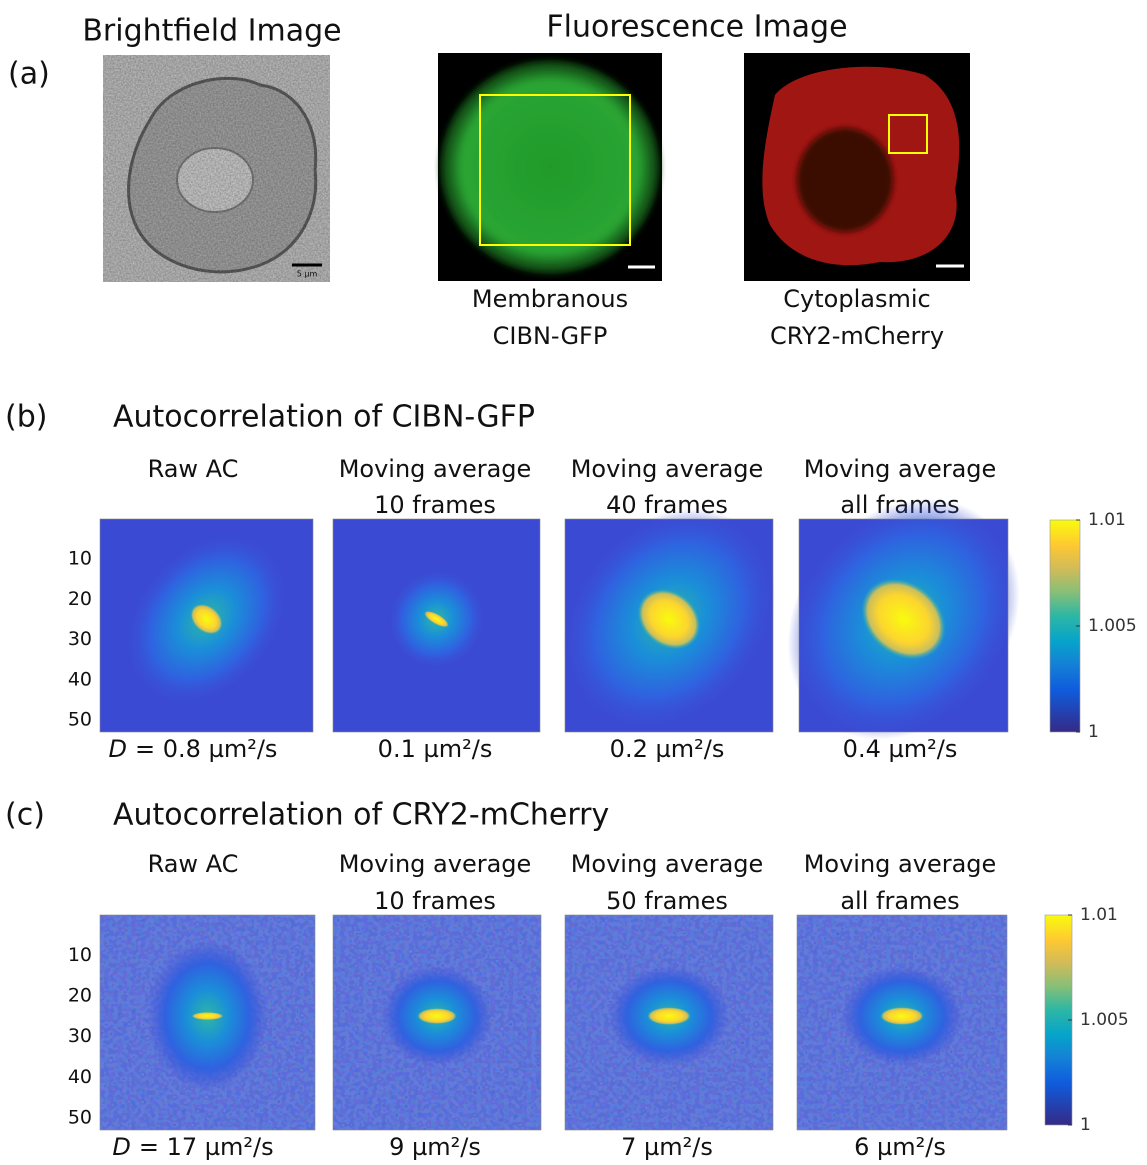 This screenshot has width=1147, height=1165. I want to click on scale-bar-label: 5 µm, so click(307, 274).